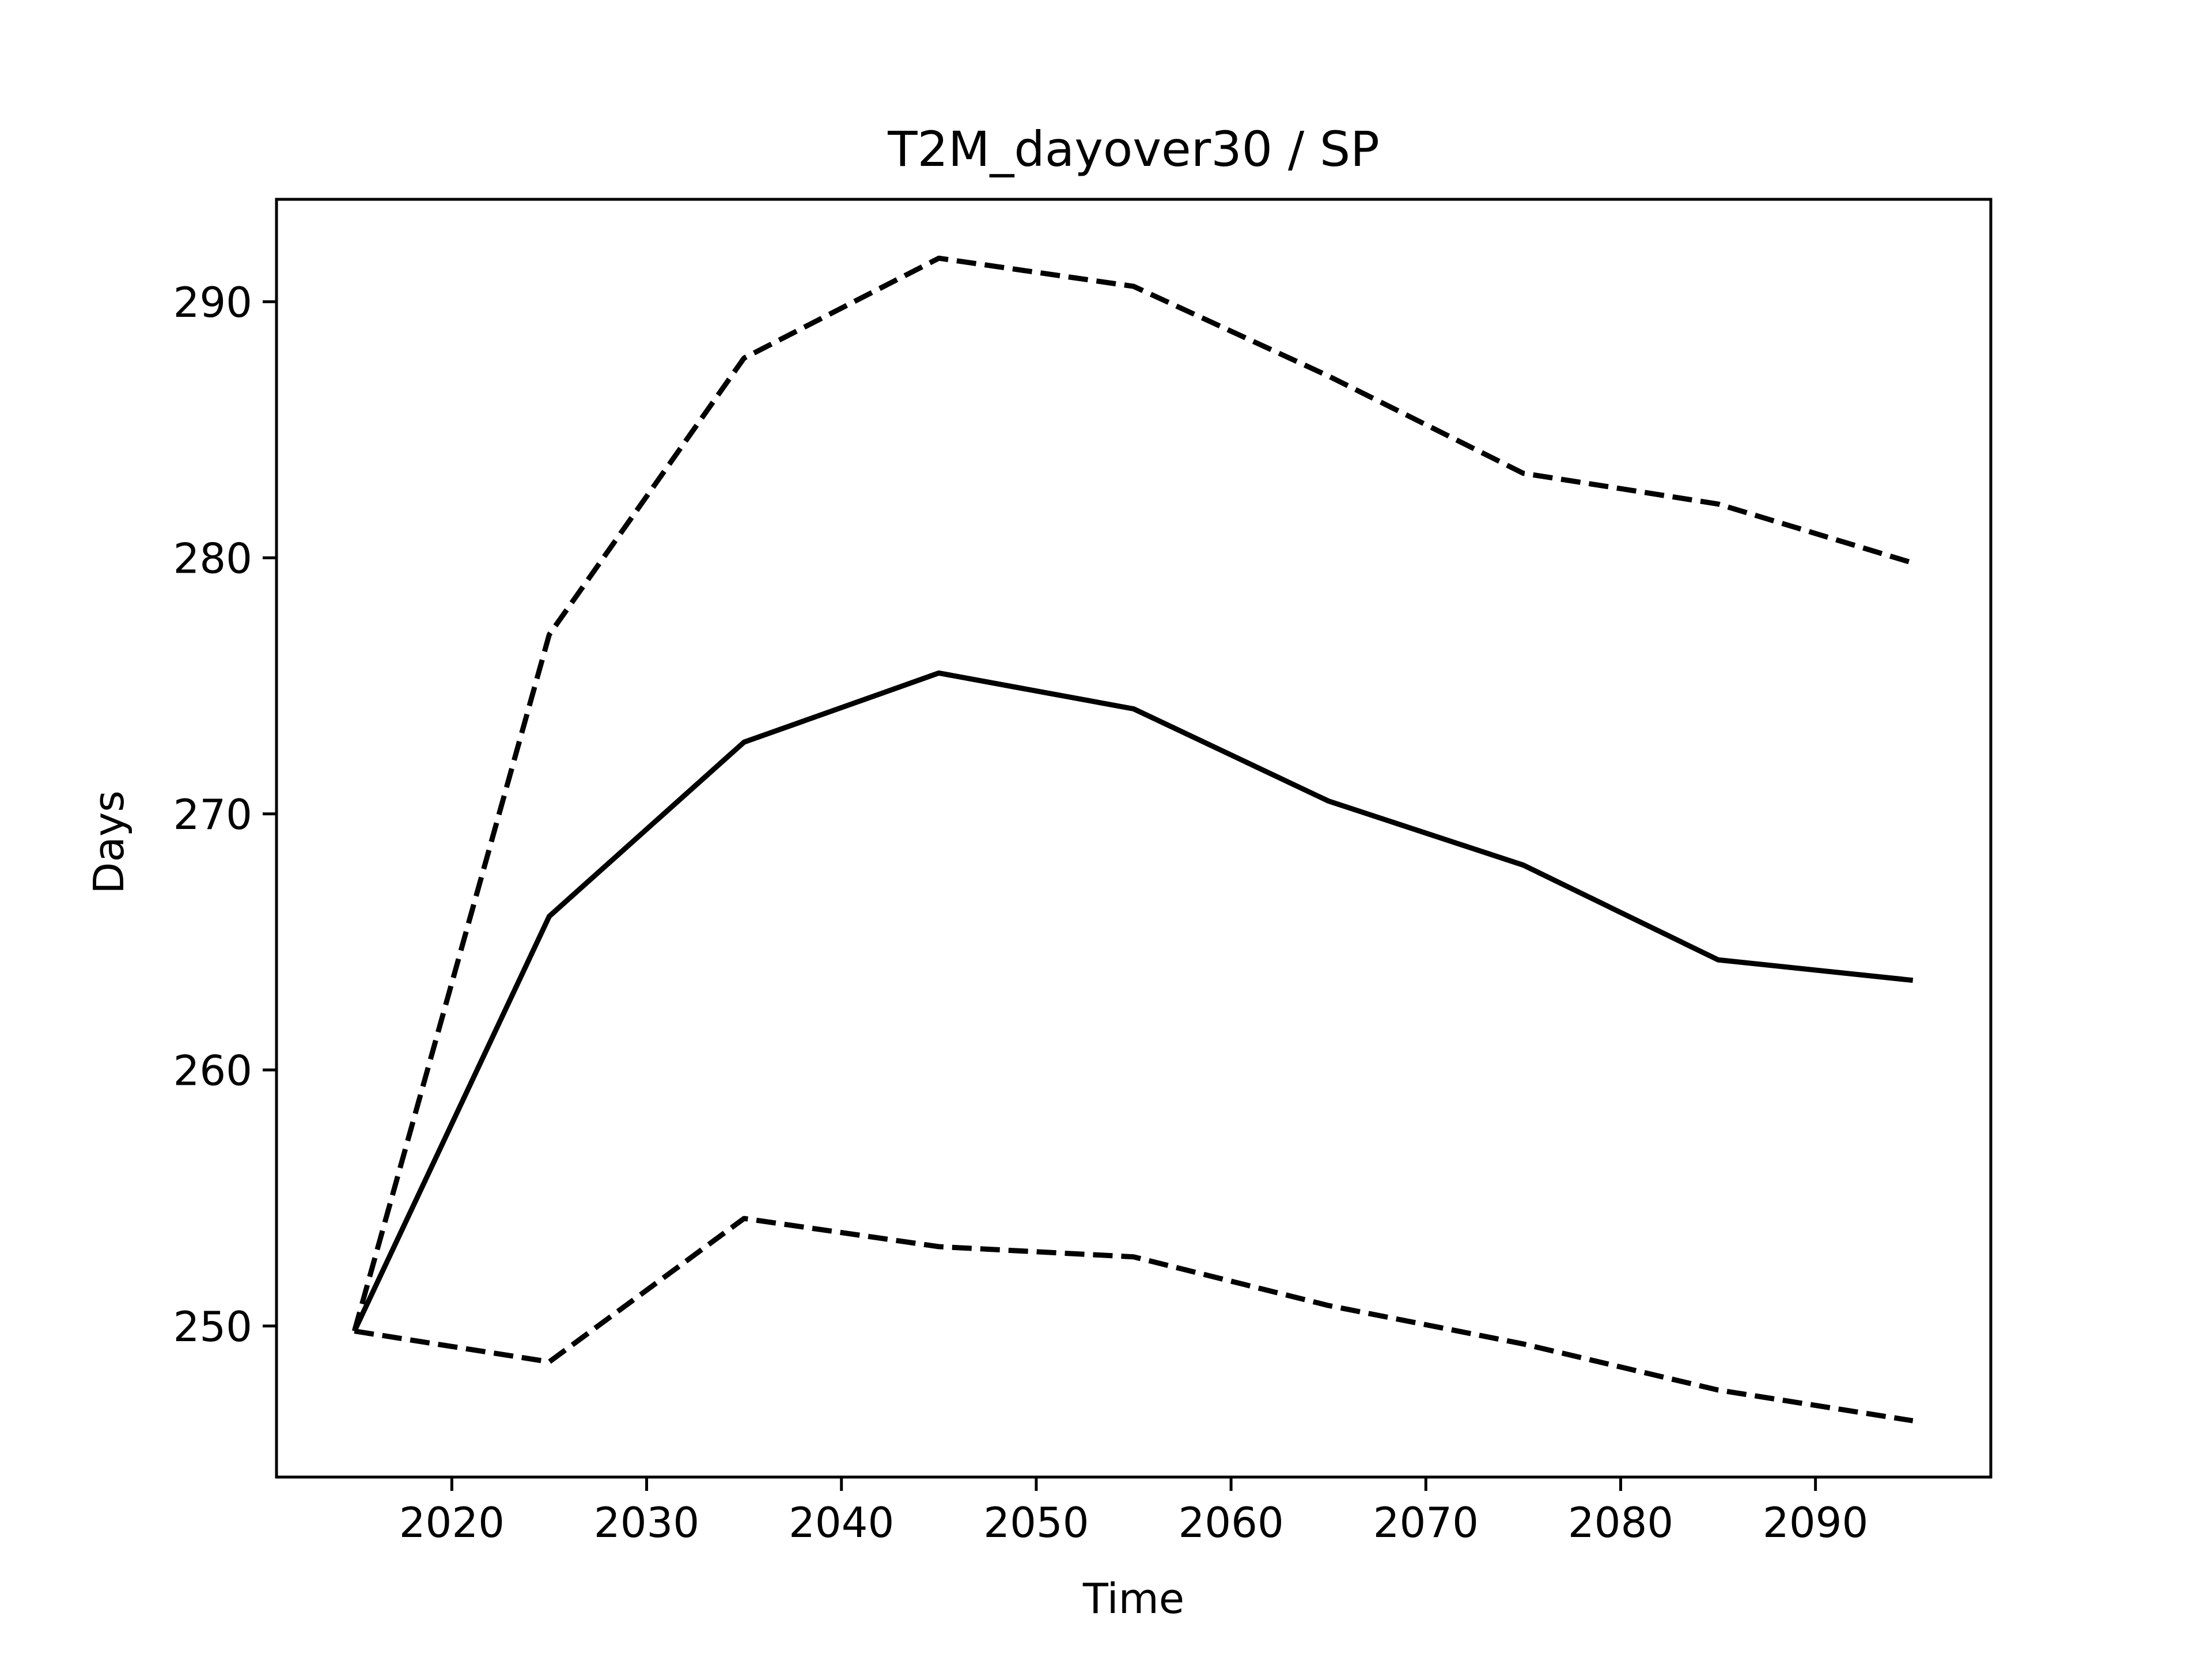 This screenshot has height=1662, width=2212. What do you see at coordinates (841, 1523) in the screenshot?
I see `x-tick-label: 2040` at bounding box center [841, 1523].